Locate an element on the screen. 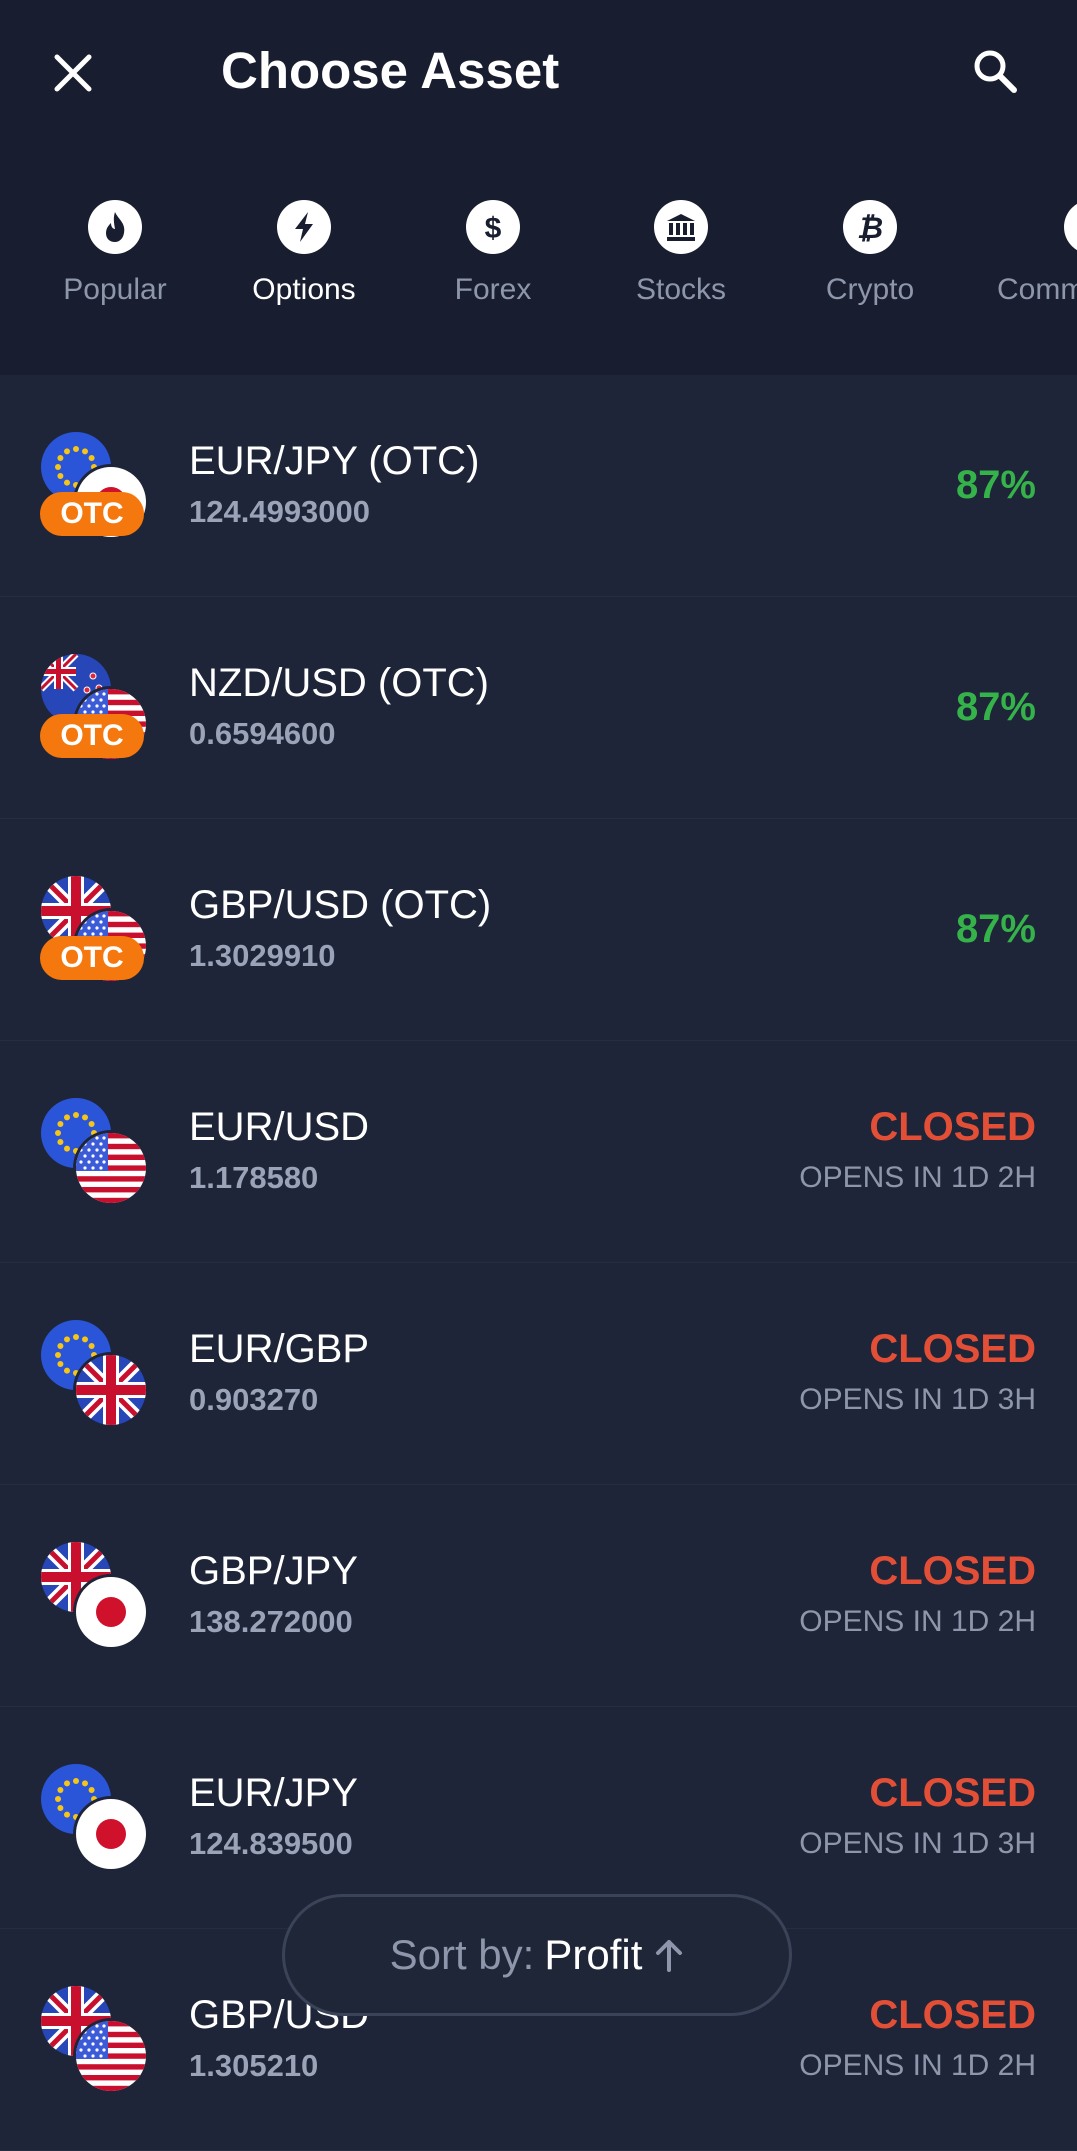 This screenshot has height=2151, width=1077. asset-price: 124.4993000 is located at coordinates (280, 511).